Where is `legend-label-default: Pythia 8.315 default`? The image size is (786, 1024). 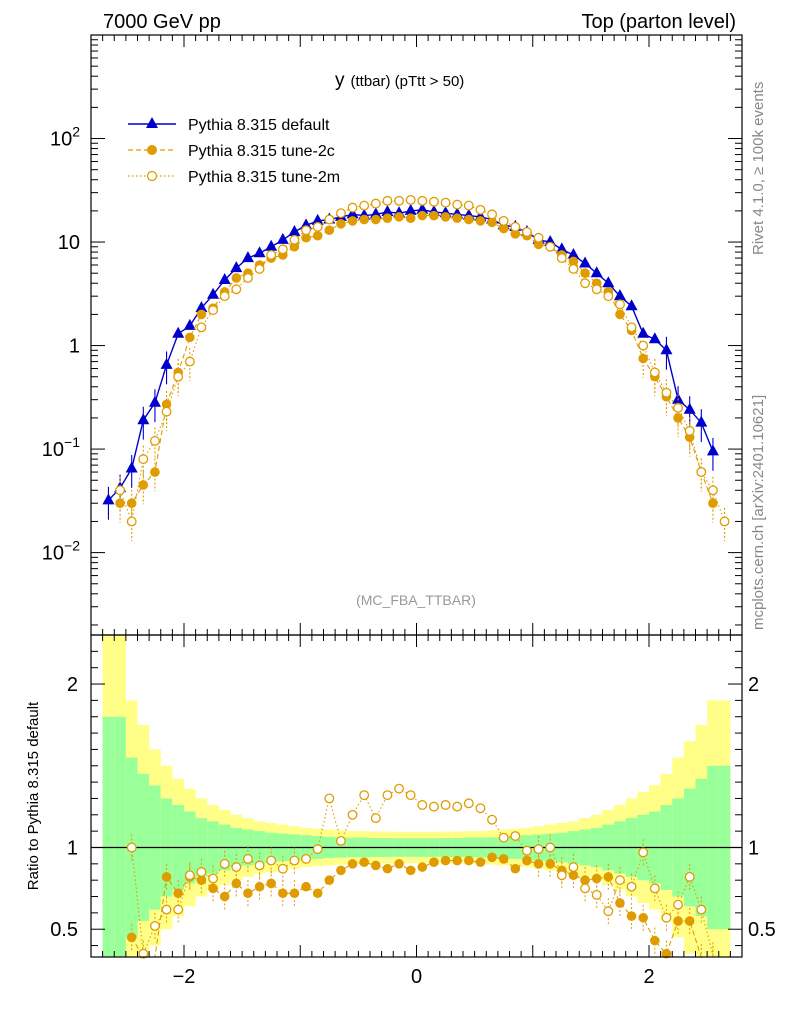
legend-label-default: Pythia 8.315 default is located at coordinates (259, 125).